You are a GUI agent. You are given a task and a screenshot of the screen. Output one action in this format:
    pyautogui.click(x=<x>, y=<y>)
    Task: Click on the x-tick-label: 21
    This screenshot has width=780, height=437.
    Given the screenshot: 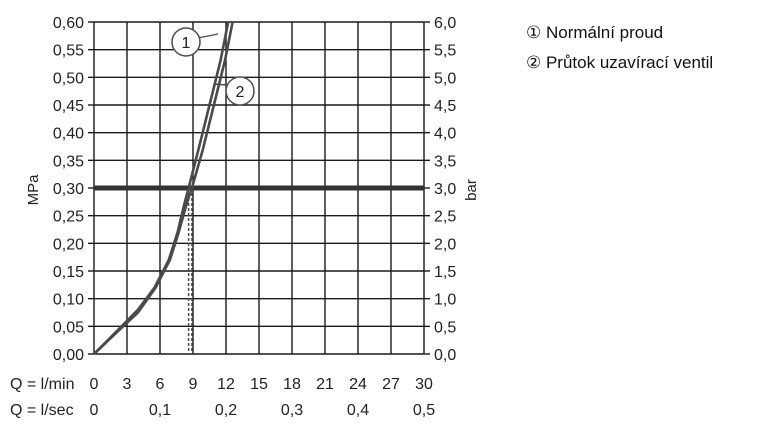 What is the action you would take?
    pyautogui.click(x=325, y=384)
    